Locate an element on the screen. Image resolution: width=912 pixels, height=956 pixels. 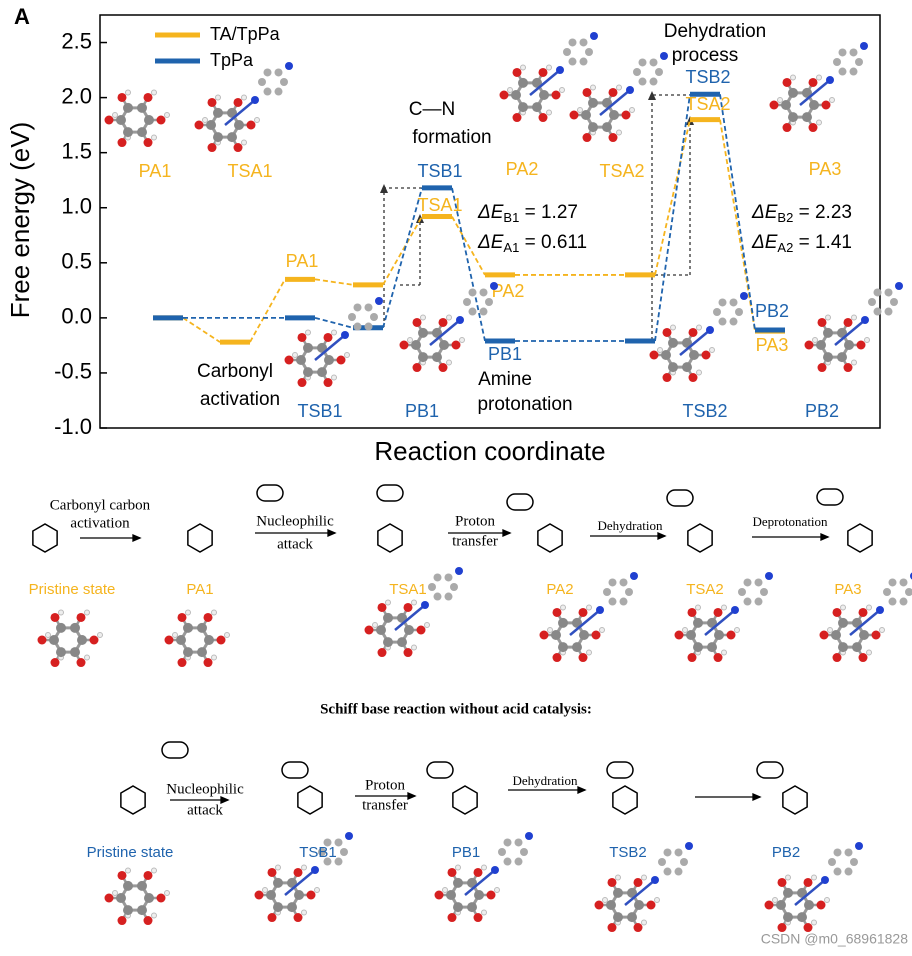
state-label: TSB1 is located at coordinates (318, 852).